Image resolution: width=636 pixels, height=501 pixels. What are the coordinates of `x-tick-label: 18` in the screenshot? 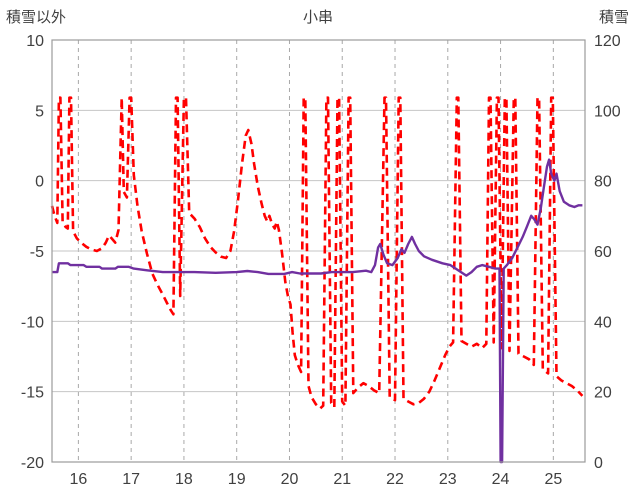 It's located at (184, 479).